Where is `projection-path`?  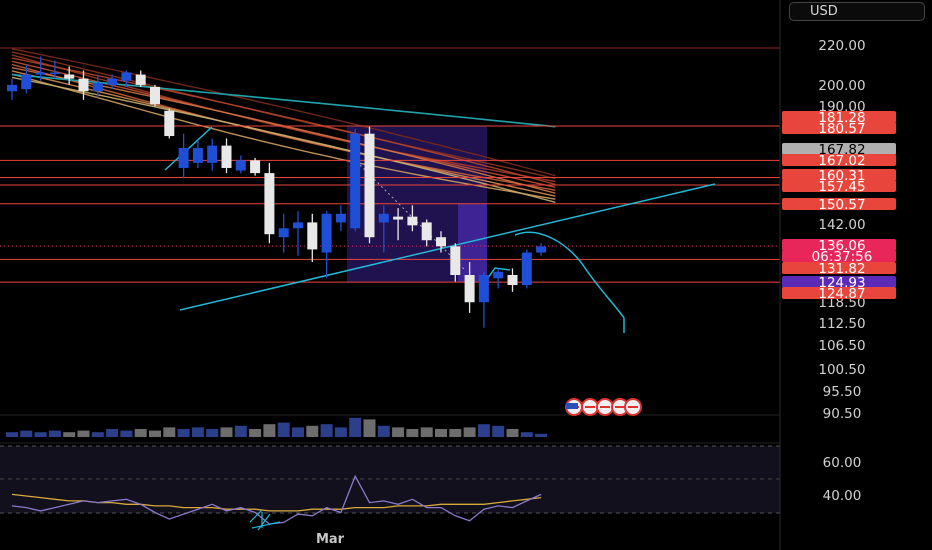 projection-path is located at coordinates (569, 282).